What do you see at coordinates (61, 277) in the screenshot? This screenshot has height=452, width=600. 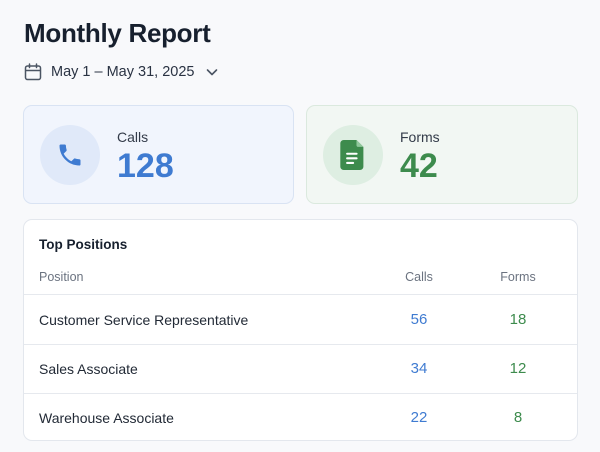 I see `column-header-position: Position` at bounding box center [61, 277].